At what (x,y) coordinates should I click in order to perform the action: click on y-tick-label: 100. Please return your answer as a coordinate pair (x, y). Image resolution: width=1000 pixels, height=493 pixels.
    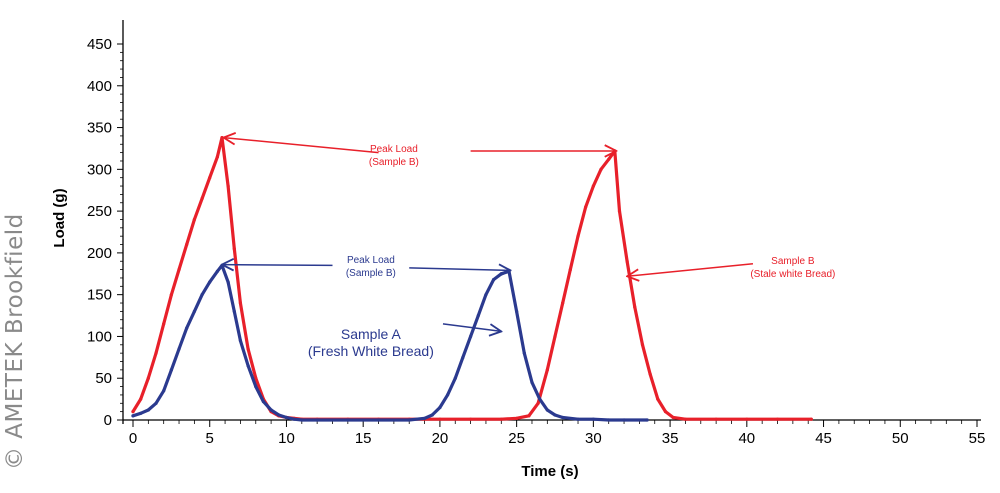
    Looking at the image, I should click on (99, 336).